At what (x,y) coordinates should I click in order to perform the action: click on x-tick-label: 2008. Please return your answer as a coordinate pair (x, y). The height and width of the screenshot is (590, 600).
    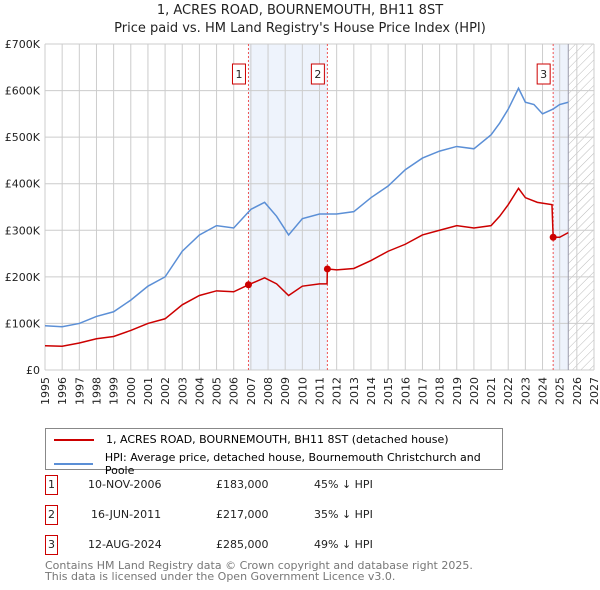
    Looking at the image, I should click on (268, 391).